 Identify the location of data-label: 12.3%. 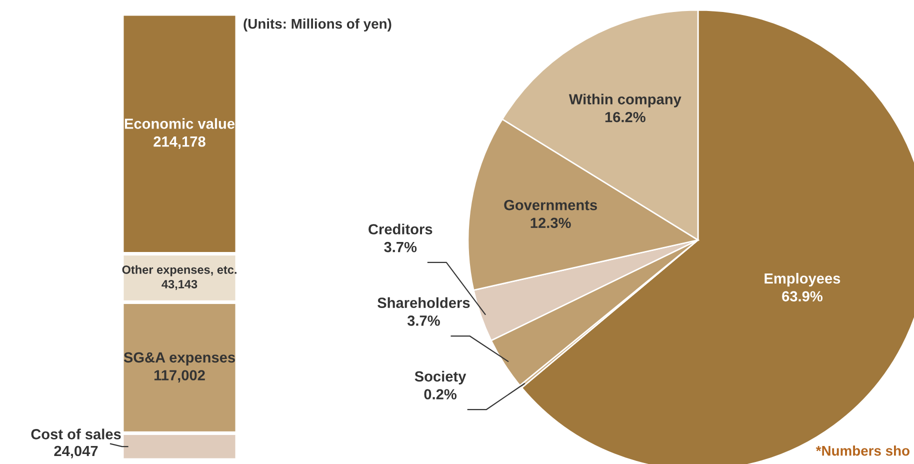
(550, 223).